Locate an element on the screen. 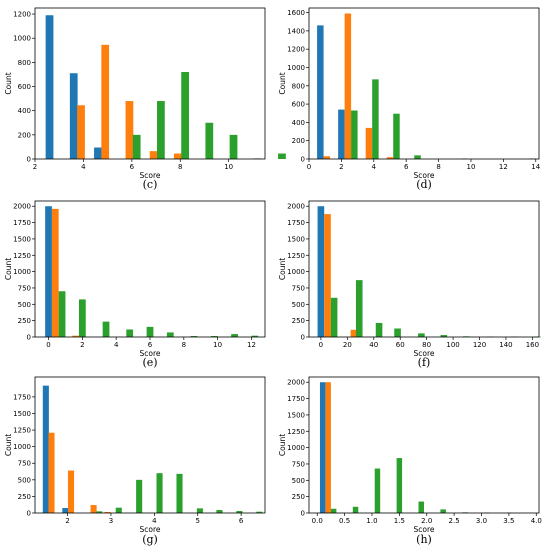 This screenshot has width=545, height=550. x-tick-label: 12 is located at coordinates (251, 345).